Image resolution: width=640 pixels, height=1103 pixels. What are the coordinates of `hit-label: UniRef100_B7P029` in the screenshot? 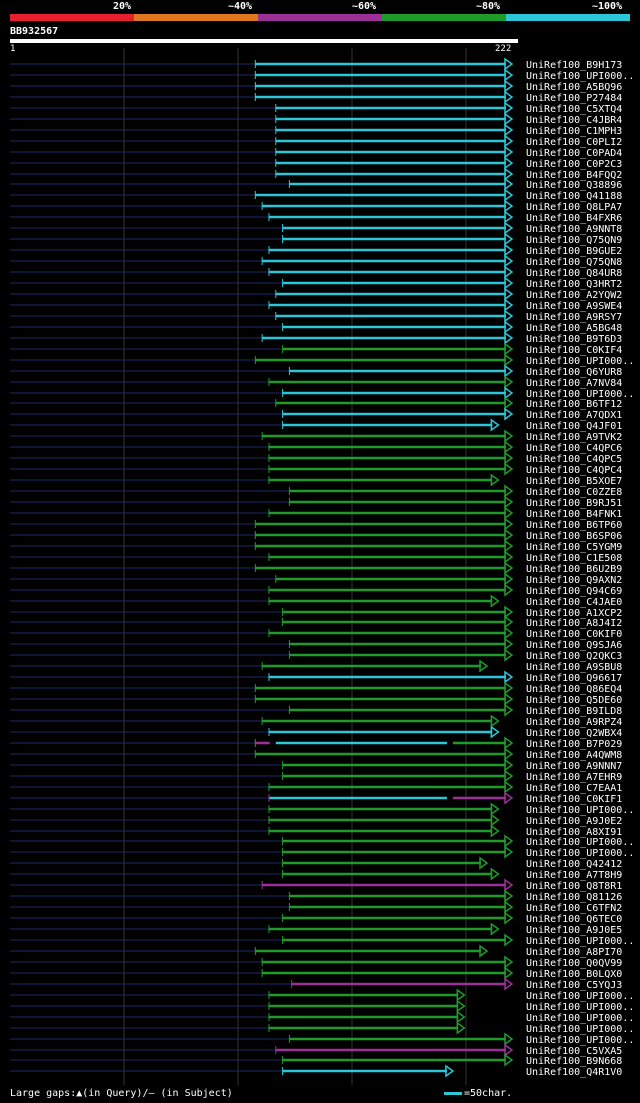 It's located at (574, 744).